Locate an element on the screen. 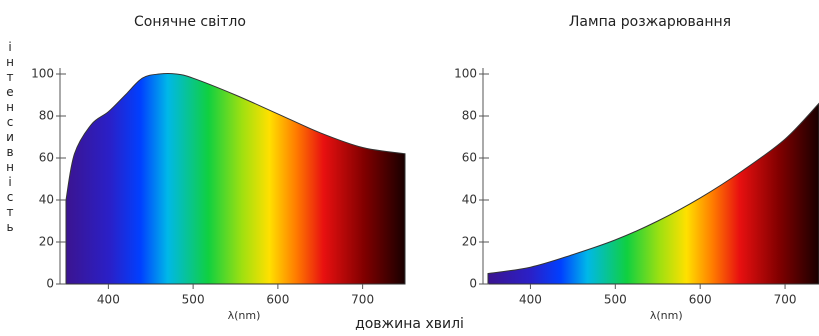  y-axis-label: інтенсивність is located at coordinates (10, 137).